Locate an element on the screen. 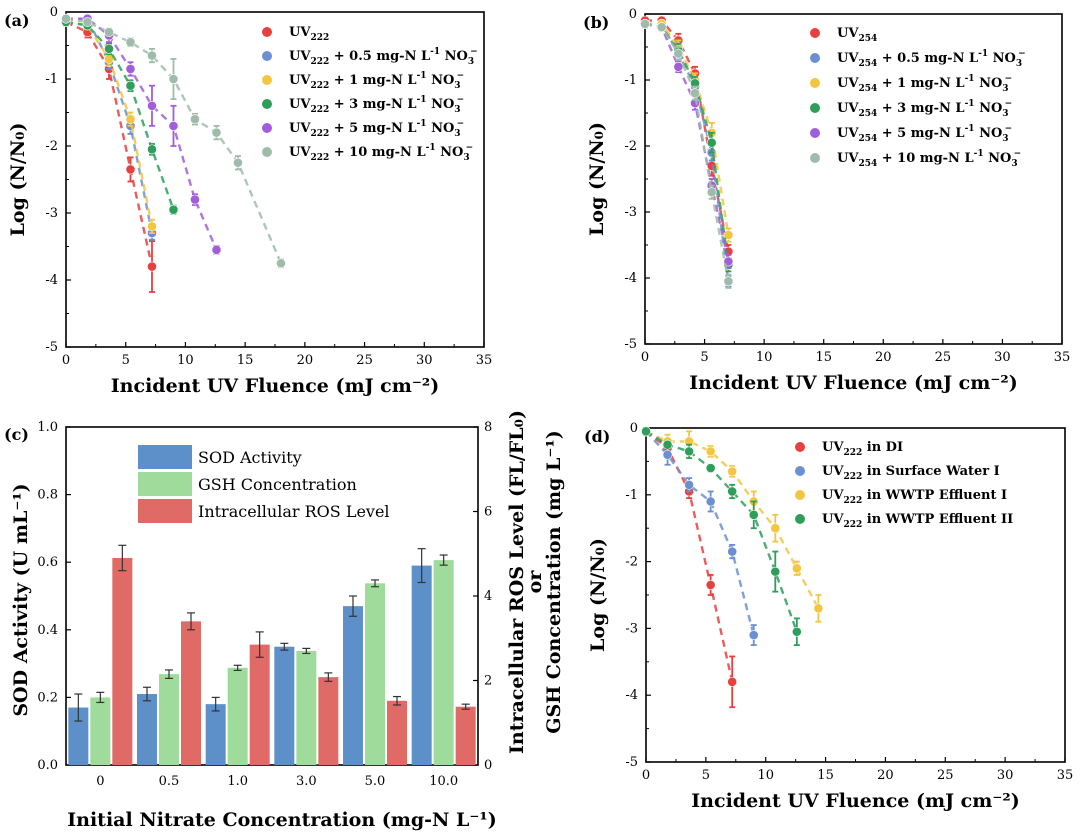 Image resolution: width=1080 pixels, height=839 pixels. y-axis-title: Log (N/N₀) is located at coordinates (597, 179).